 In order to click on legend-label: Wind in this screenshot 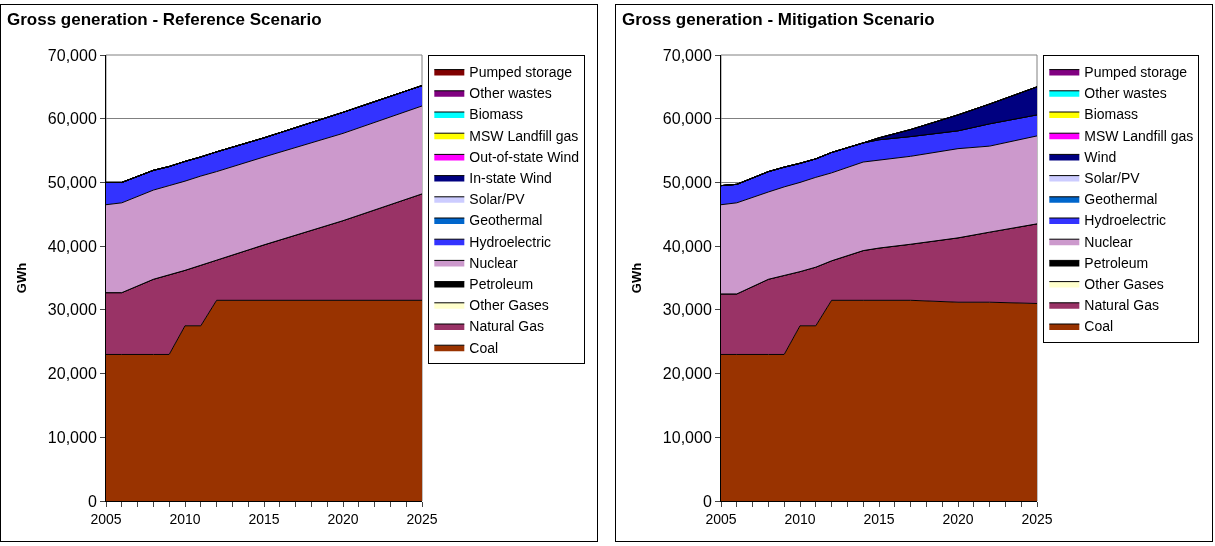, I will do `click(1100, 156)`.